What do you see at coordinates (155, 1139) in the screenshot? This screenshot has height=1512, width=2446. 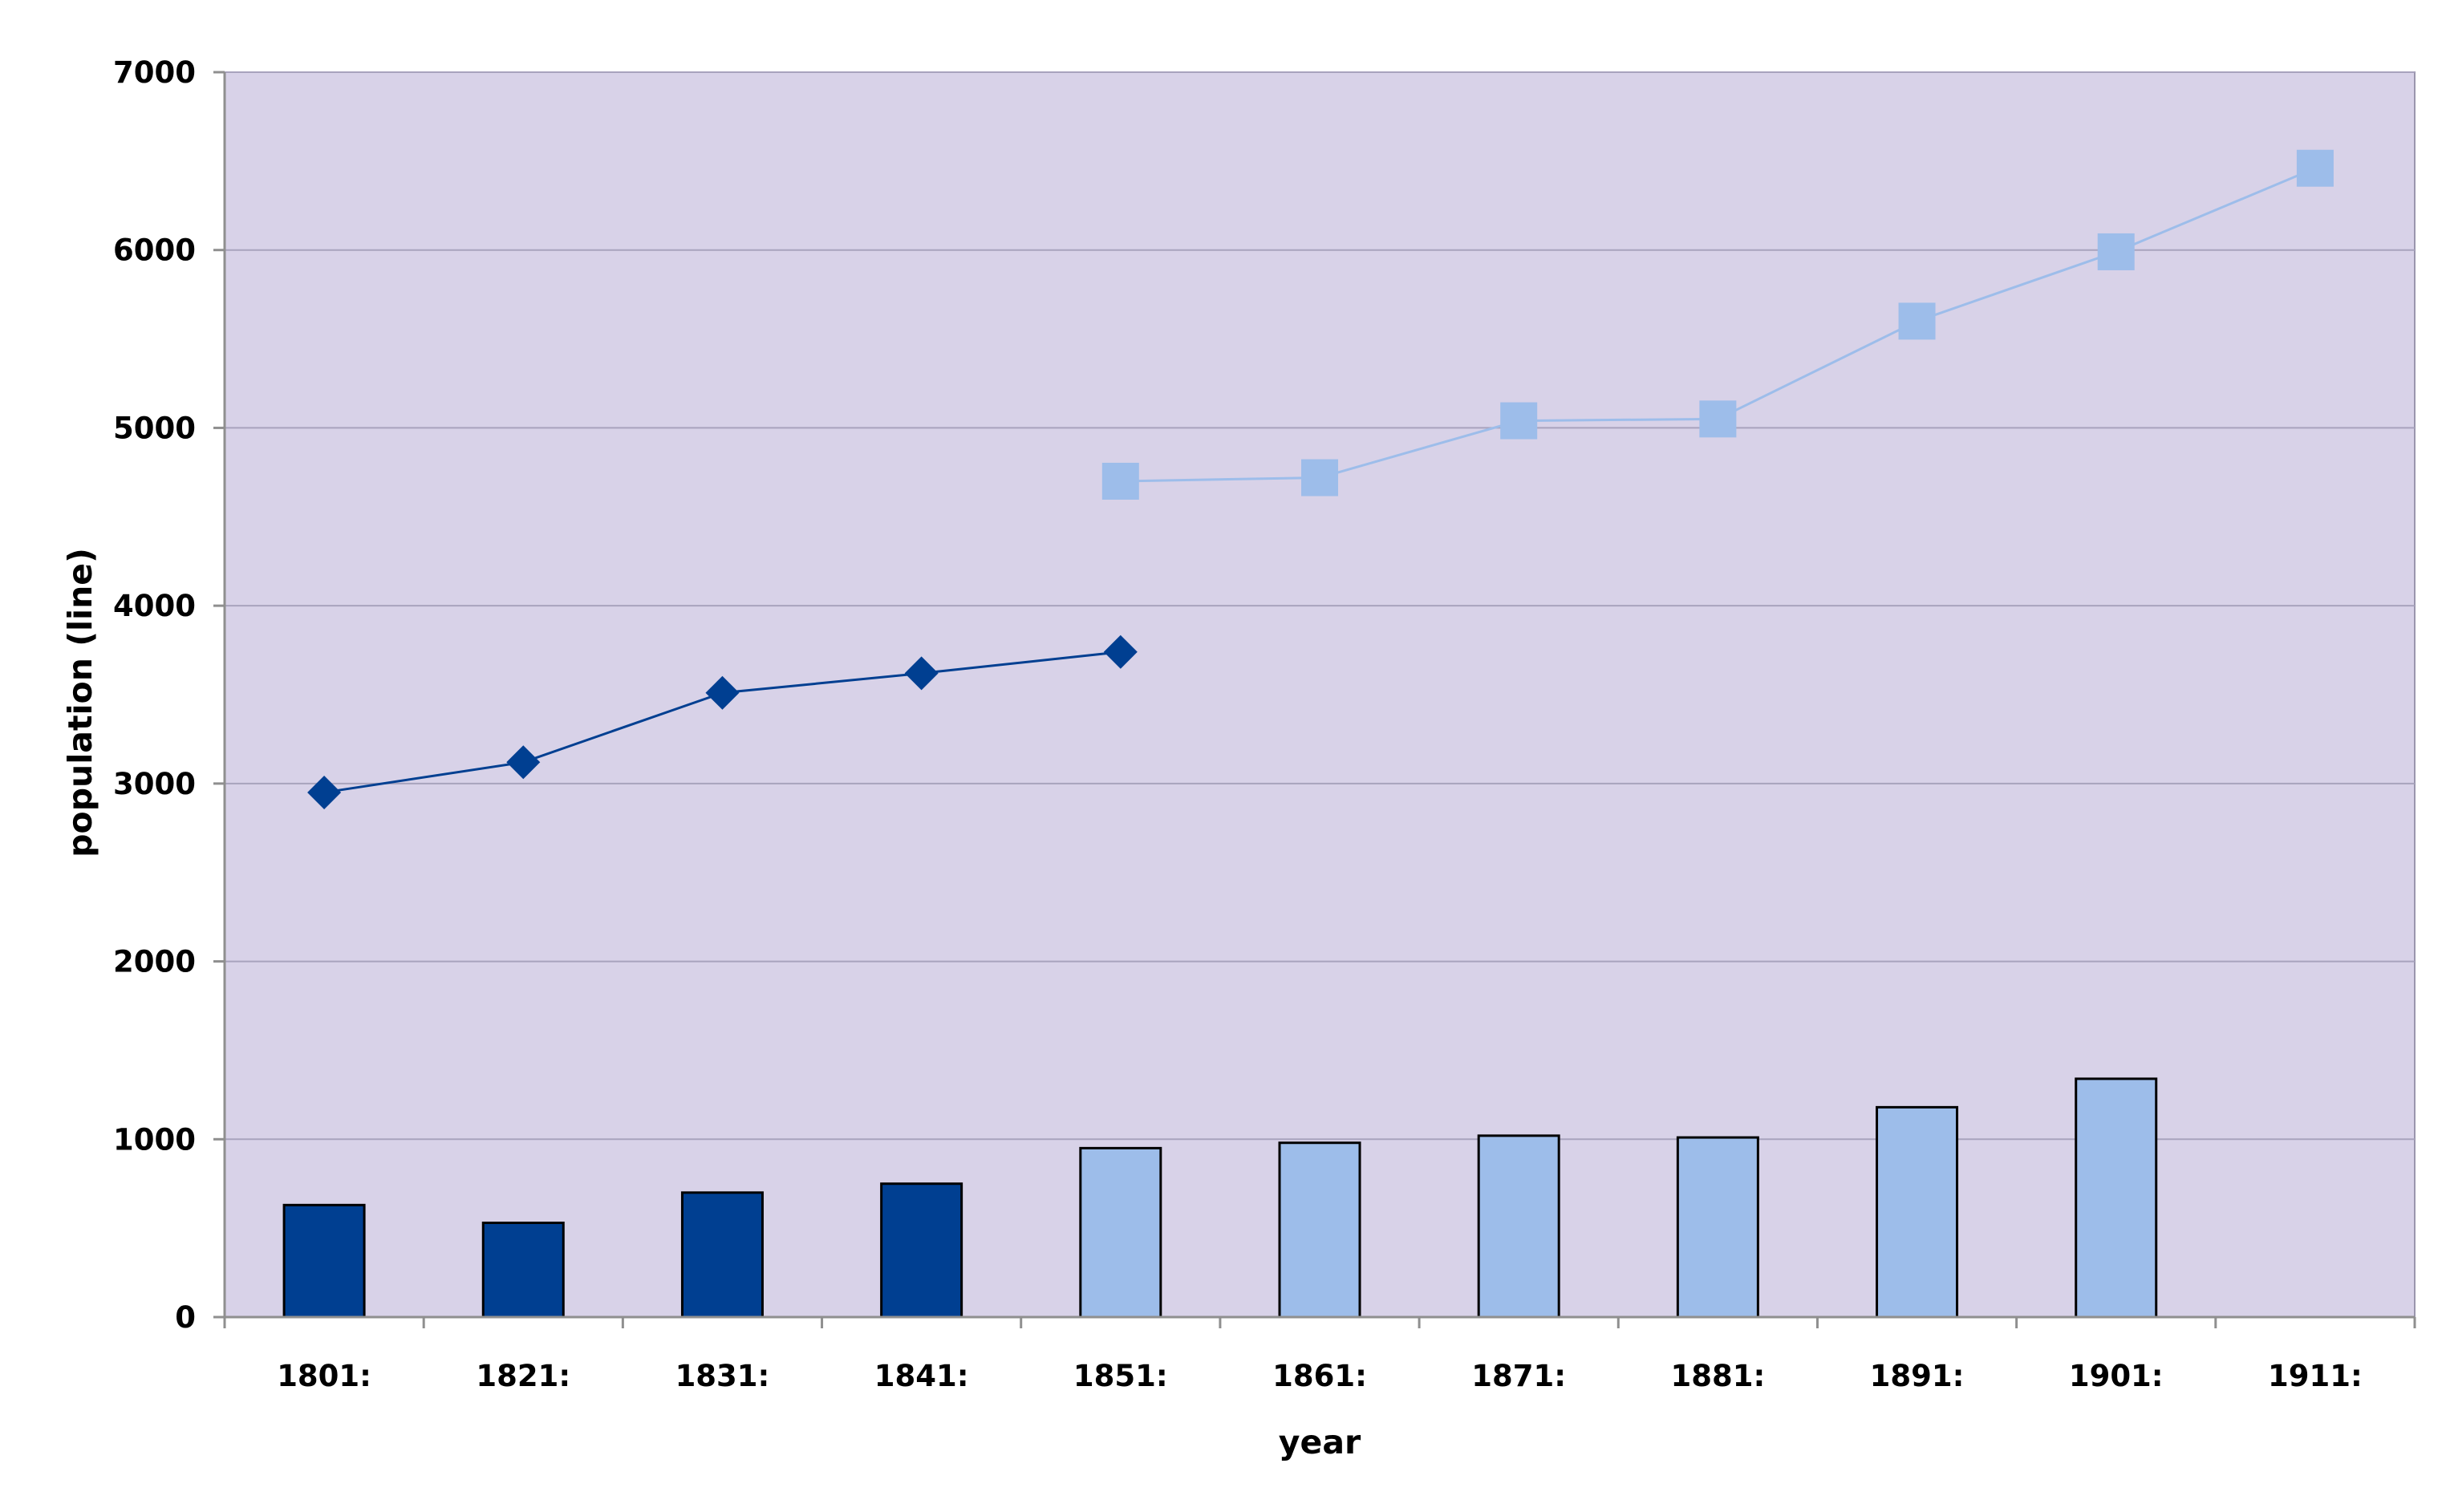 I see `y-tick-label-1000: 1000` at bounding box center [155, 1139].